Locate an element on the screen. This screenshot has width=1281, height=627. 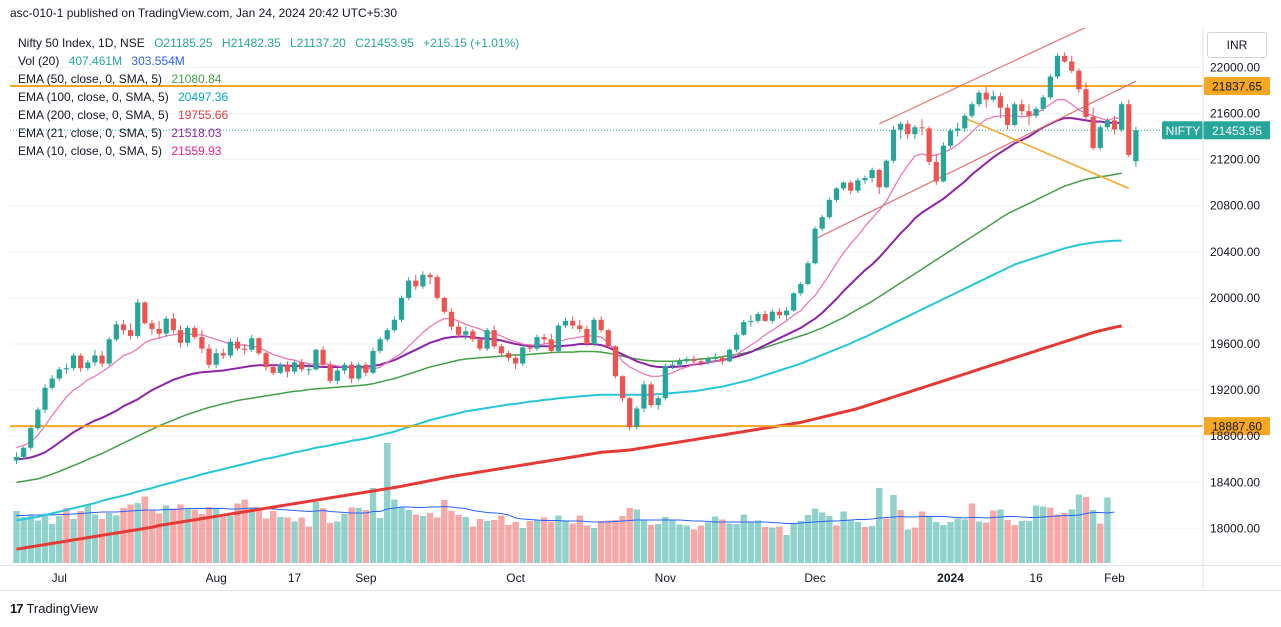
legend-ema-50-row: EMA (50, close, 0, SMA, 5) 21080.84 is located at coordinates (268, 79).